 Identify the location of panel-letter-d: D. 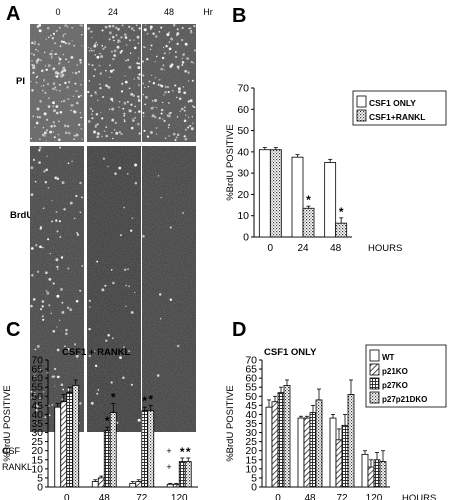
(239, 330).